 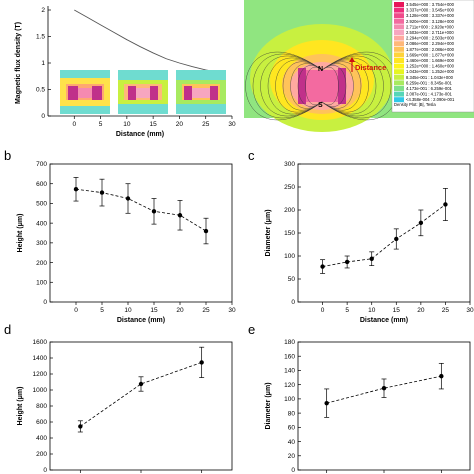 What do you see at coordinates (429, 94) in the screenshot?
I see `legend-entry: 2.087e-001 : 4.173e-001` at bounding box center [429, 94].